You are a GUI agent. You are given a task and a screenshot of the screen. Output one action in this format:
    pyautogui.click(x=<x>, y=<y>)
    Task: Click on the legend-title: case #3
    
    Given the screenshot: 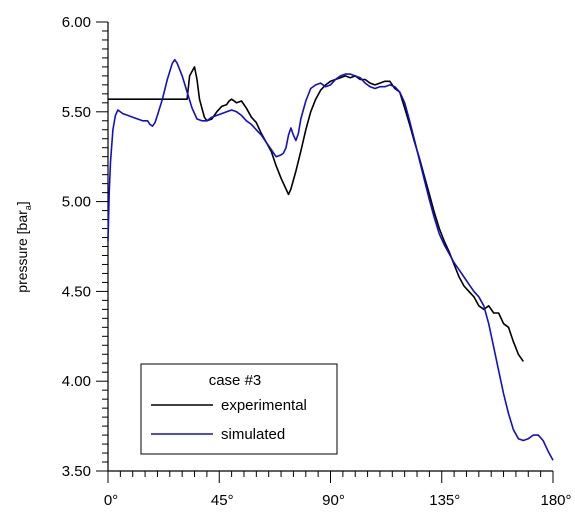 What is the action you would take?
    pyautogui.click(x=235, y=380)
    